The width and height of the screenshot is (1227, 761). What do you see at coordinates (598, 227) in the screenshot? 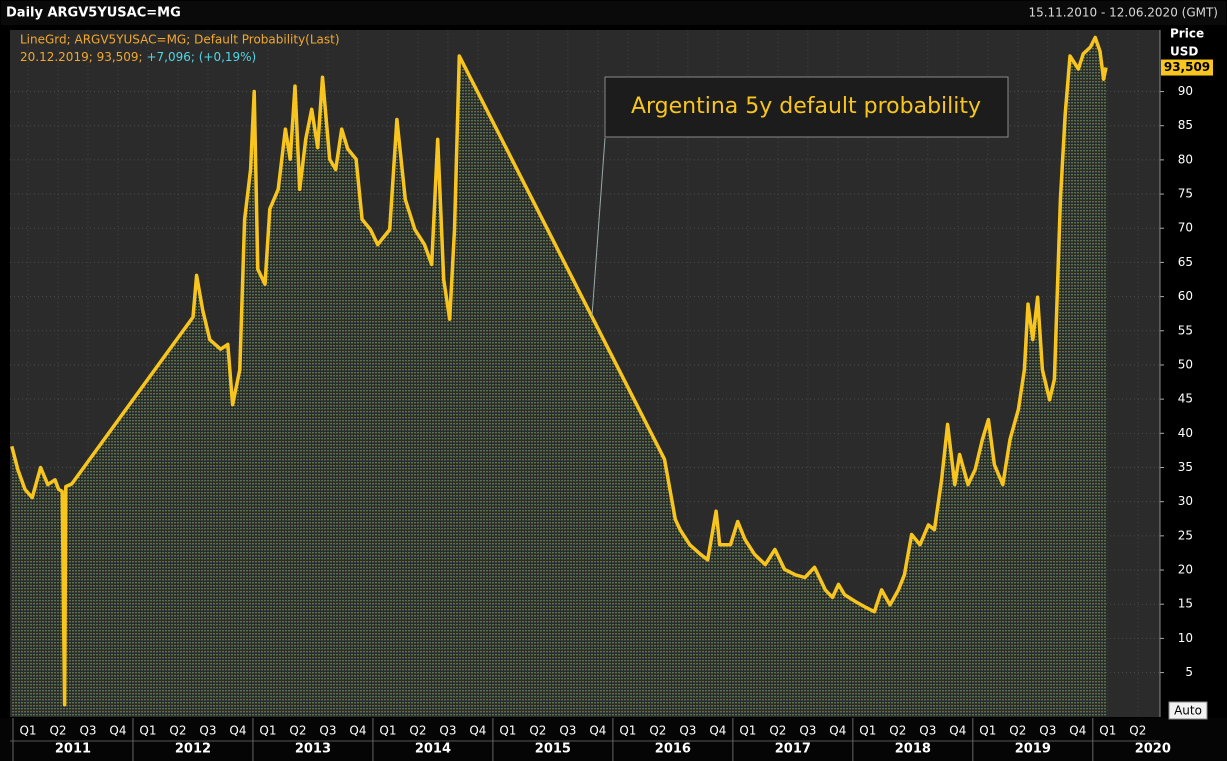
I see `annotation-pointer` at bounding box center [598, 227].